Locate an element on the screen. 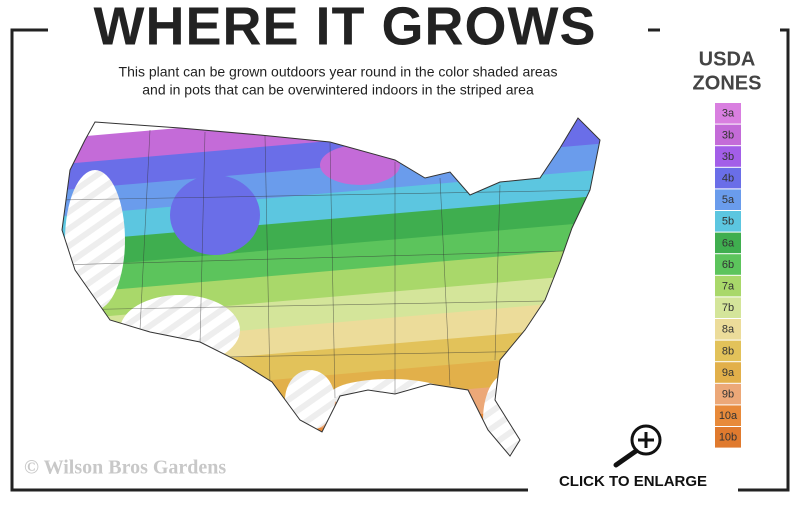 Image resolution: width=800 pixels, height=505 pixels. legend-label: 9b is located at coordinates (728, 395).